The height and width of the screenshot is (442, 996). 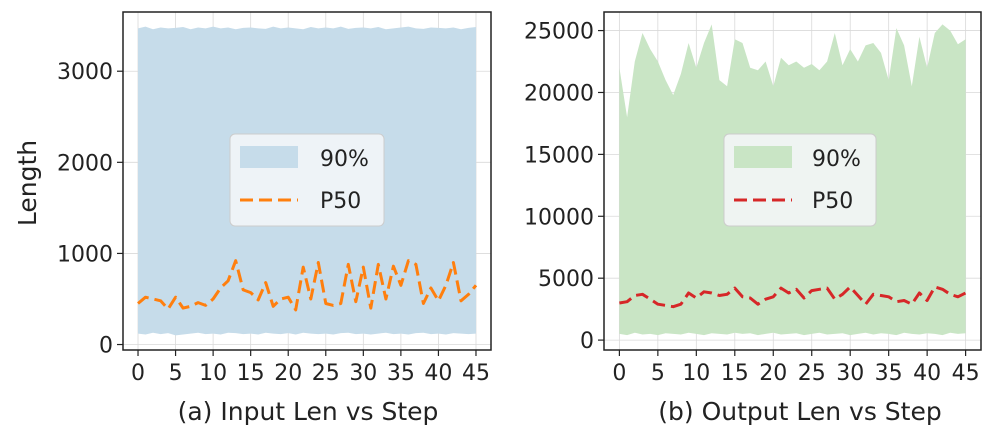 I want to click on legend-label-line-b: P50, so click(x=832, y=201).